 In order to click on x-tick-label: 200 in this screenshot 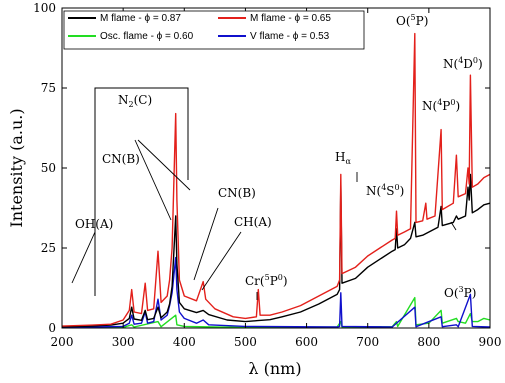, I will do `click(62, 342)`.